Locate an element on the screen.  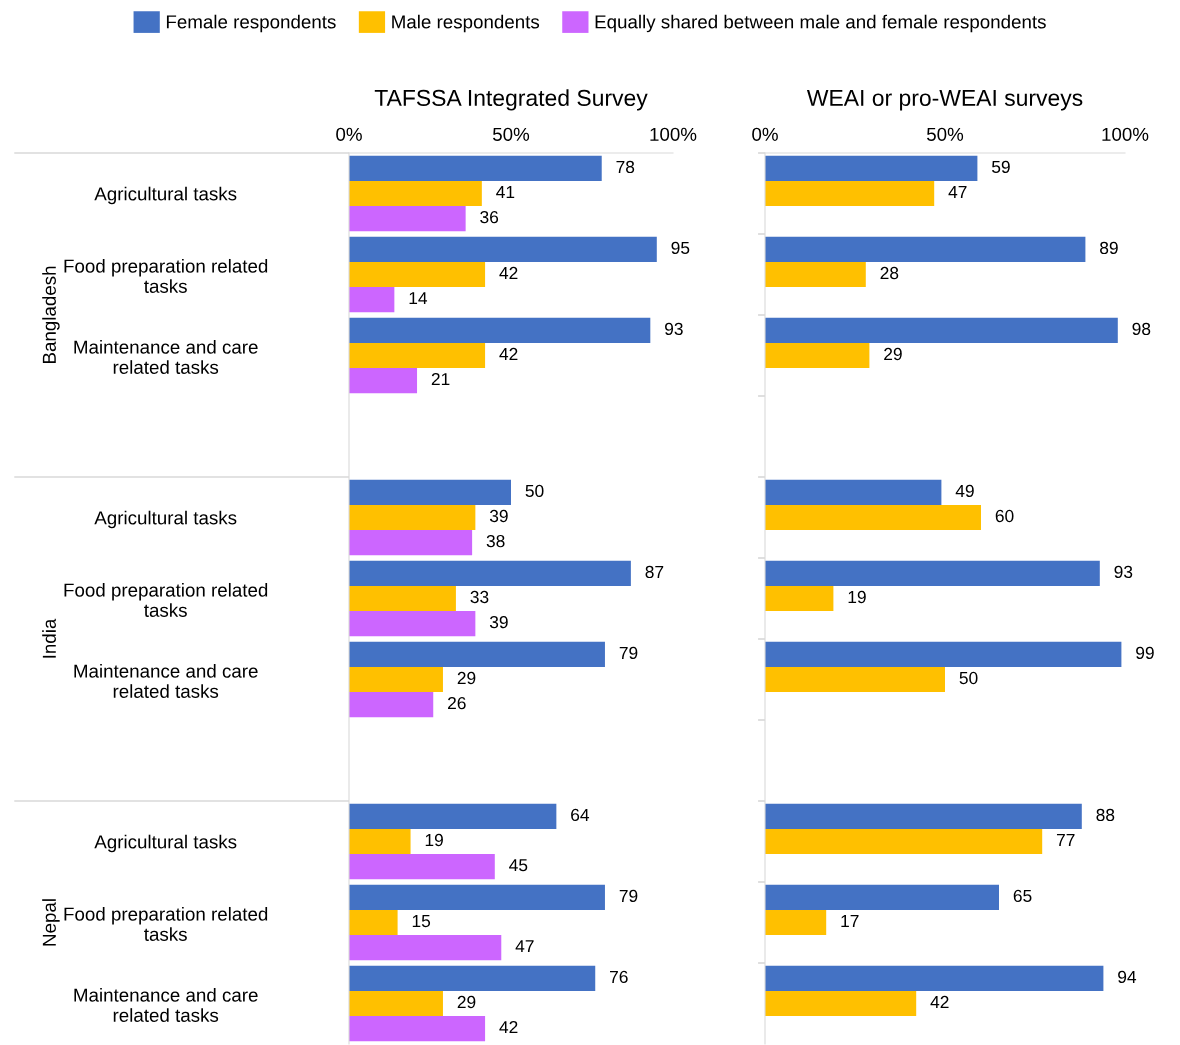
y-tick-label: Agricultural tasks is located at coordinates (165, 519).